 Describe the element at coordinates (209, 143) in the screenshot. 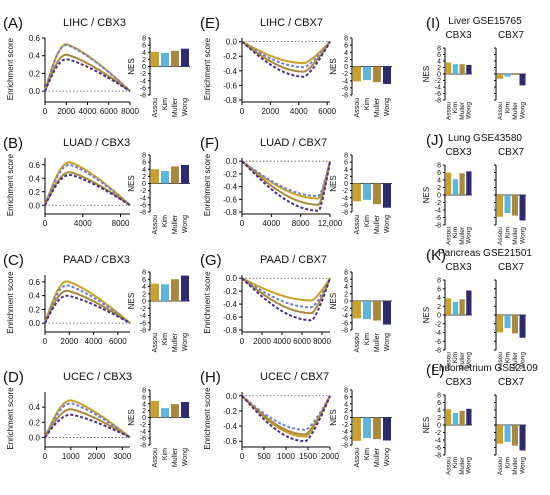

I see `panel-letter: (F)` at that location.